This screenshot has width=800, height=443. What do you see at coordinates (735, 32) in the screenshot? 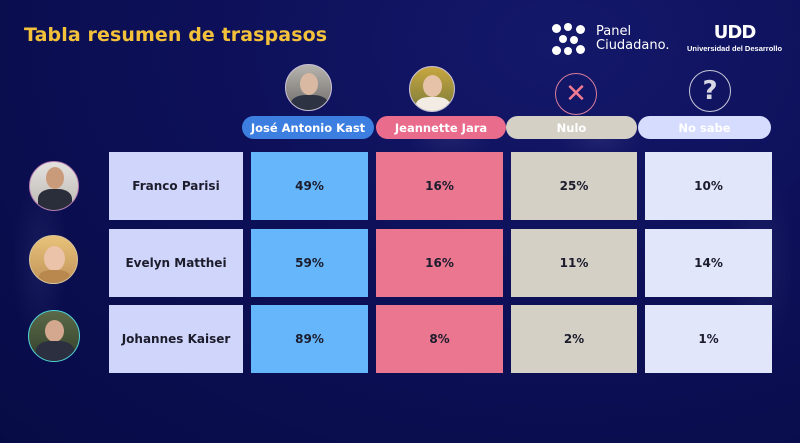
I see `udd-mark: UDD` at bounding box center [735, 32].